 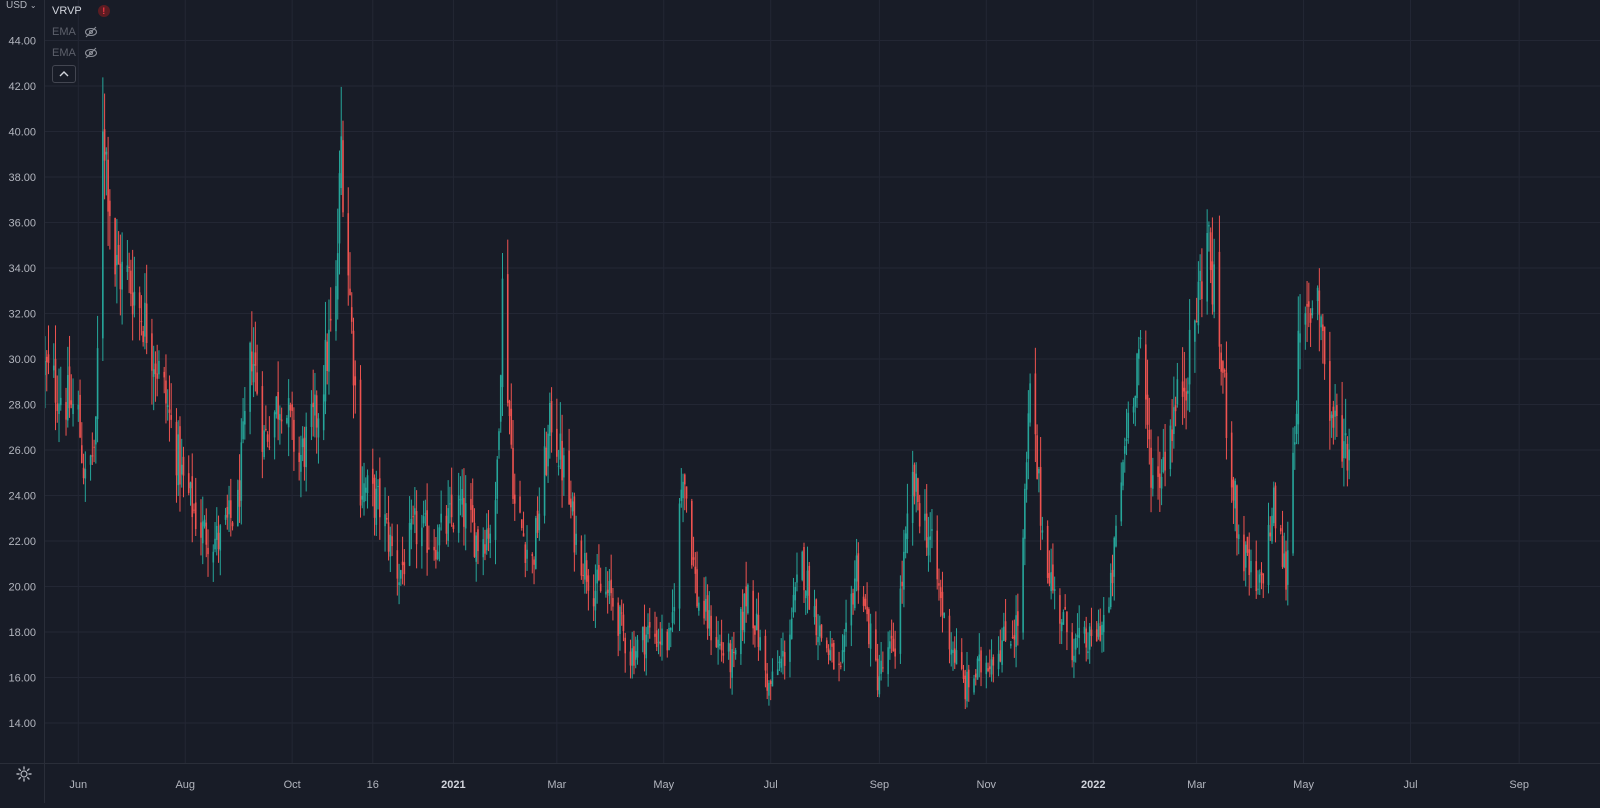 I want to click on legend-item-vrvp: VRVP !, so click(x=81, y=10).